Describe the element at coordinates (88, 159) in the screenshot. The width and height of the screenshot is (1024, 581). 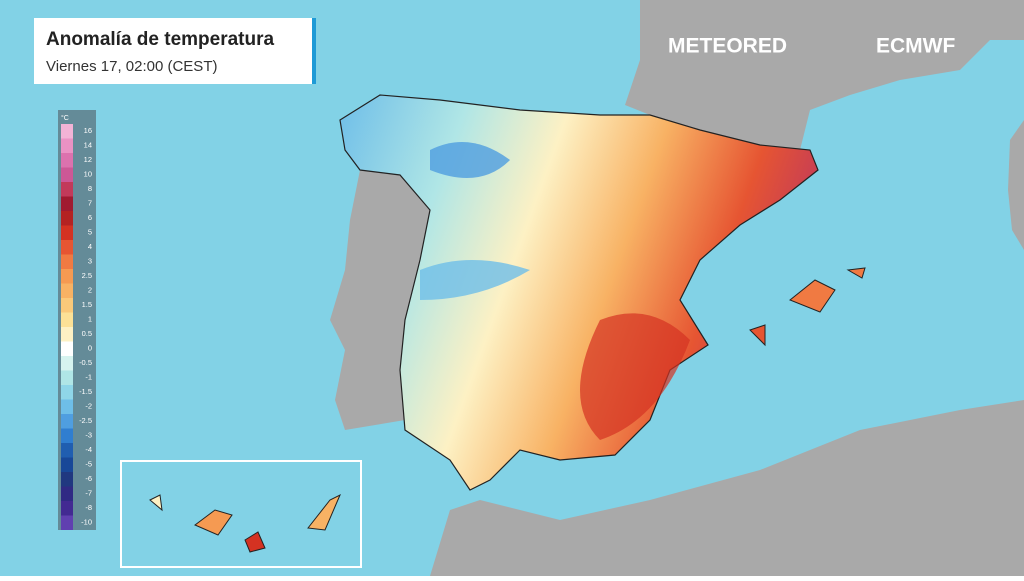
I see `legend-label: 12` at that location.